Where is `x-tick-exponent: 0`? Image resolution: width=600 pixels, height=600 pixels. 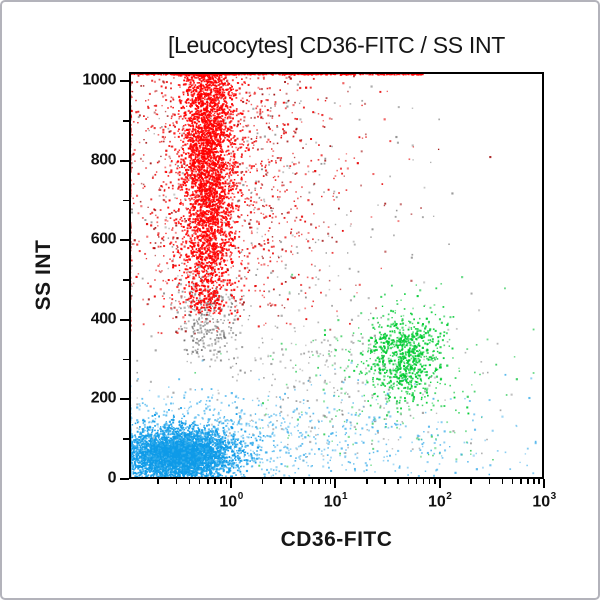 x-tick-exponent: 0 is located at coordinates (240, 496).